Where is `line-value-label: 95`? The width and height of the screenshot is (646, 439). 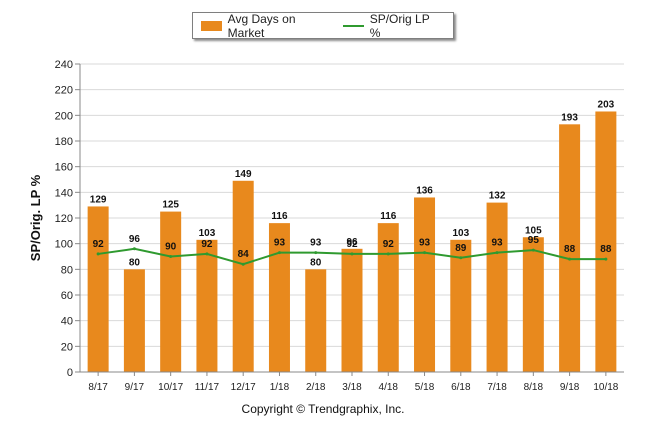 line-value-label: 95 is located at coordinates (534, 240).